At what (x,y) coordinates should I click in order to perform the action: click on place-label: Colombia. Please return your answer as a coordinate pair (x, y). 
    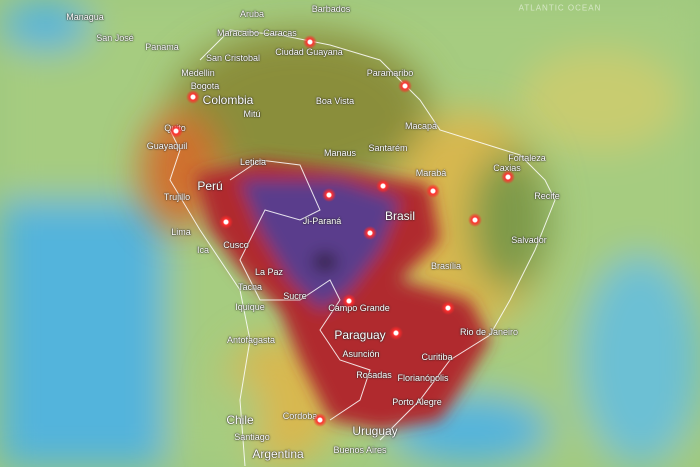
    Looking at the image, I should click on (228, 100).